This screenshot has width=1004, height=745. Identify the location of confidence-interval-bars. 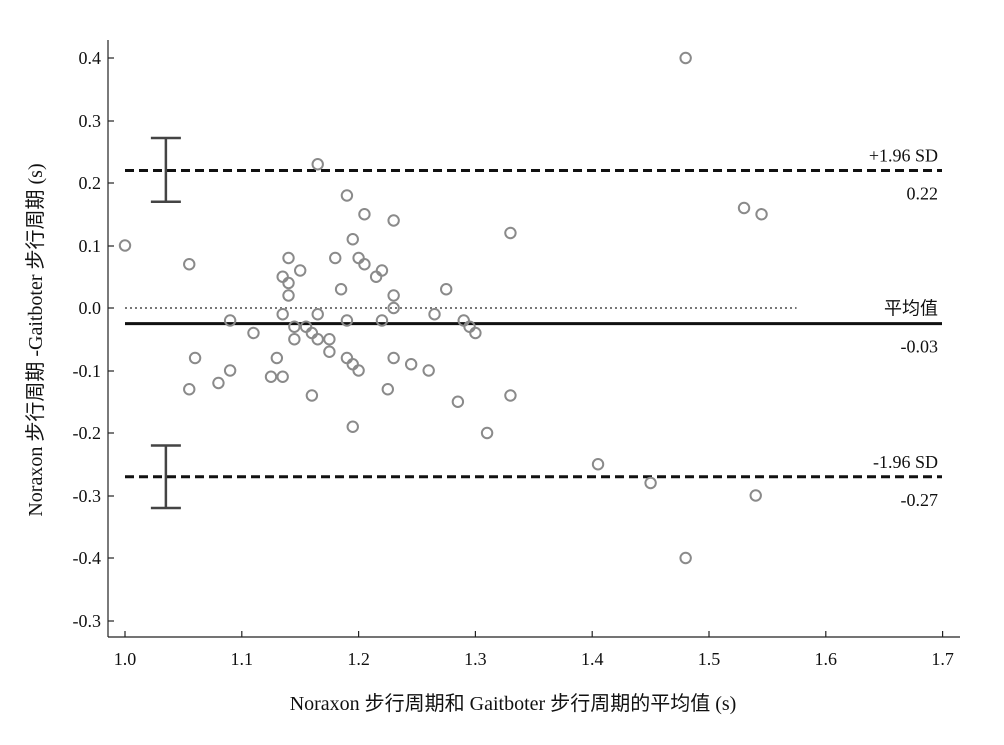
(165, 323).